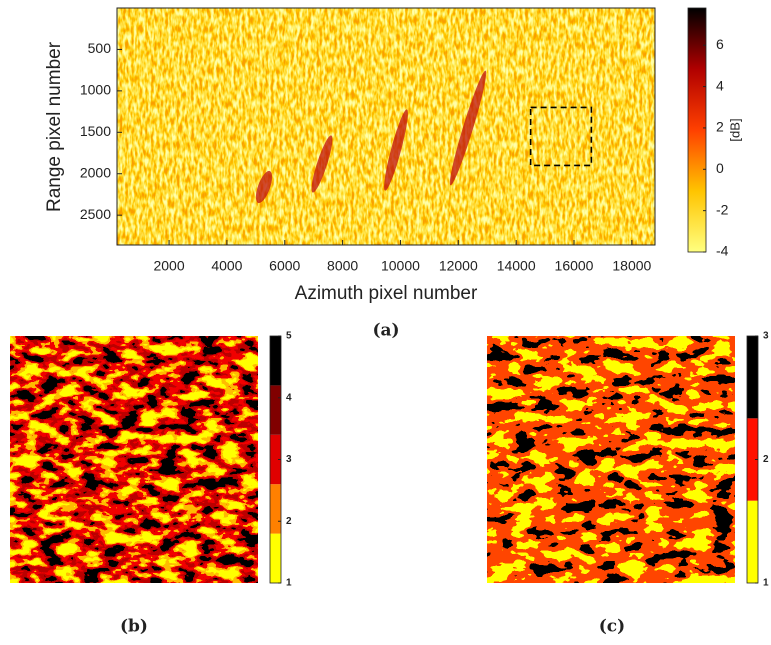 Image resolution: width=771 pixels, height=645 pixels. Describe the element at coordinates (95, 214) in the screenshot. I see `y-tick-label: 2500` at that location.